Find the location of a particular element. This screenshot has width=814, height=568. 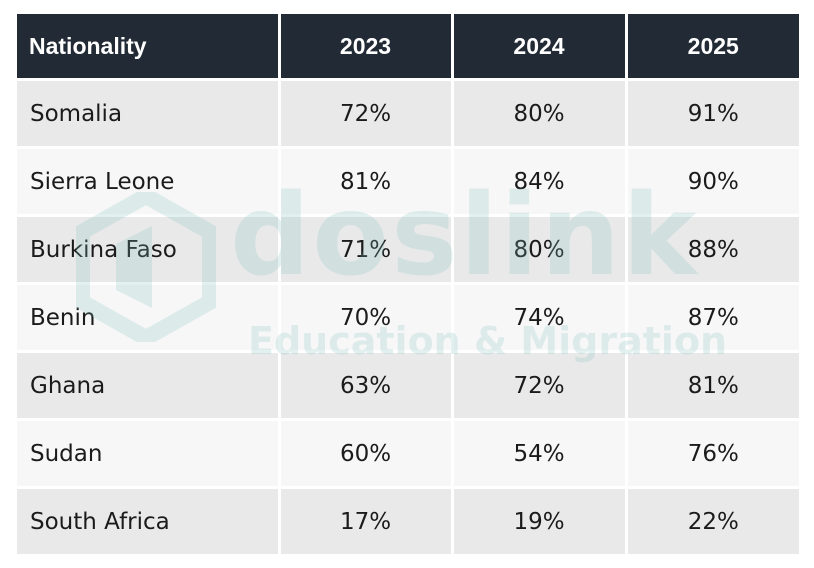

table-row: South Africa 17% 19% 22% is located at coordinates (408, 522).